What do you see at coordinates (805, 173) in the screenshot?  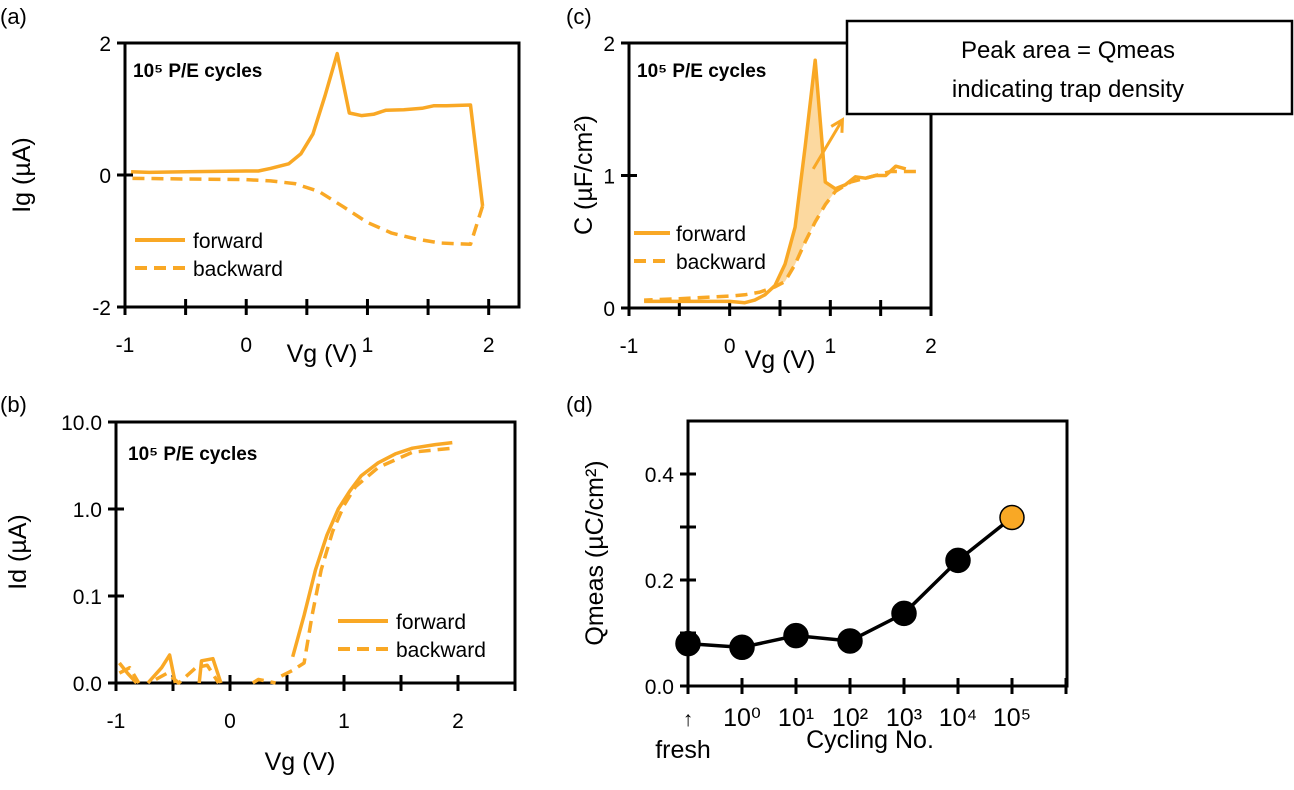 I see `peak-area` at bounding box center [805, 173].